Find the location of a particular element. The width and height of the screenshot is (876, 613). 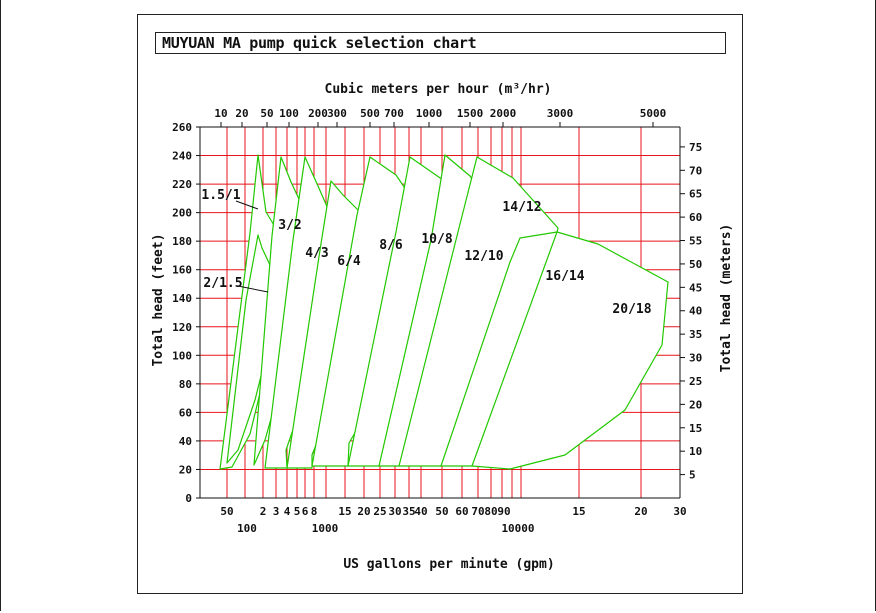

y2-tick-label: 65 is located at coordinates (695, 194).